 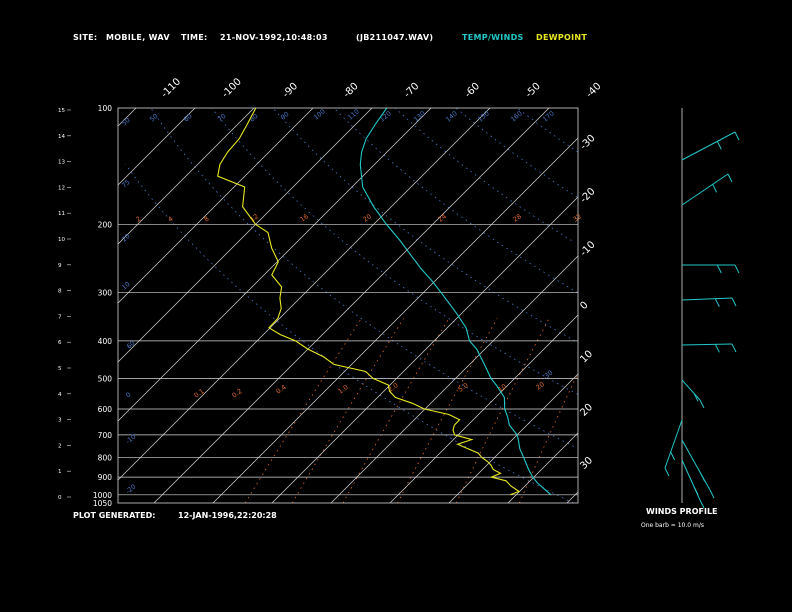 I want to click on file-value: (JB211047.WAV), so click(x=395, y=37).